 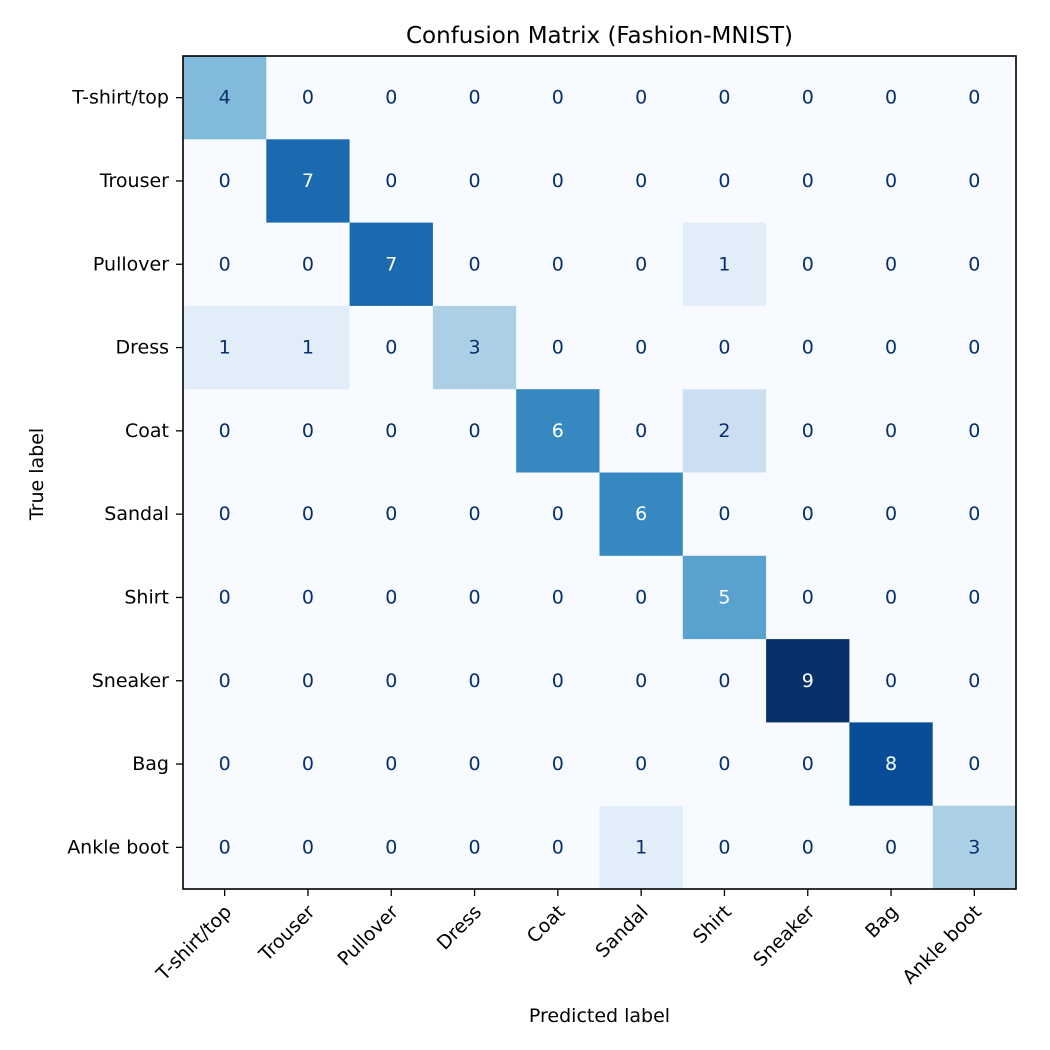 I want to click on y-tick-label: T-shirt/top, so click(x=120, y=98).